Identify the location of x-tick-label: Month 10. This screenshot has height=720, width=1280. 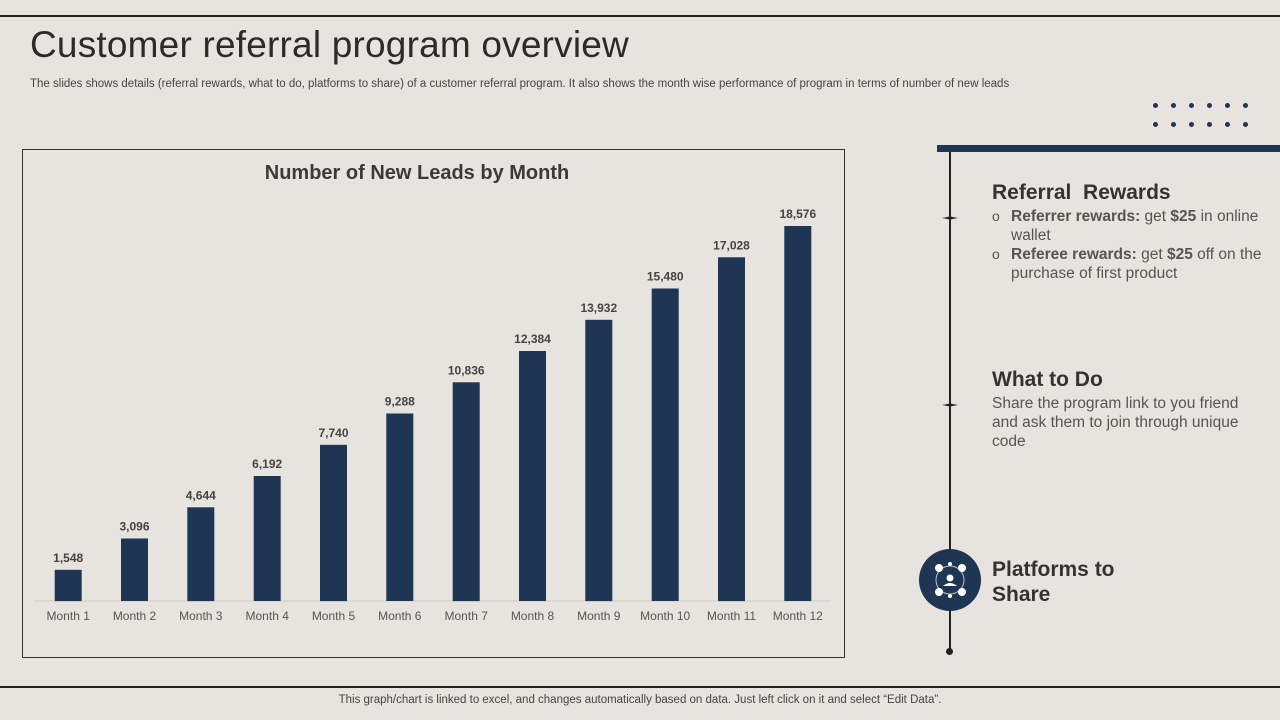
(665, 616).